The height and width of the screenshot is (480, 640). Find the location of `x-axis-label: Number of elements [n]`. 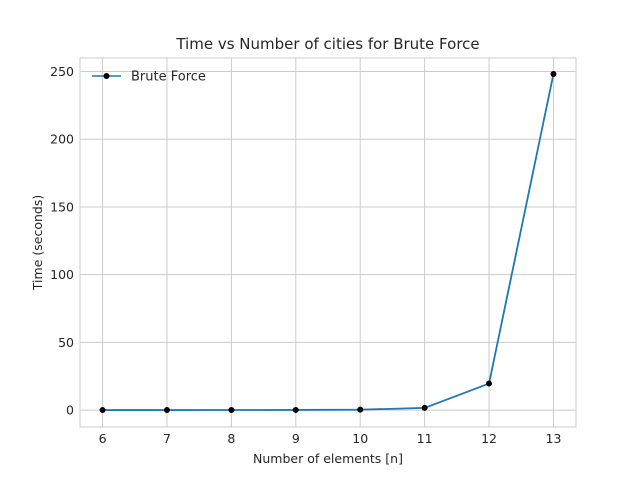

x-axis-label: Number of elements [n] is located at coordinates (328, 458).